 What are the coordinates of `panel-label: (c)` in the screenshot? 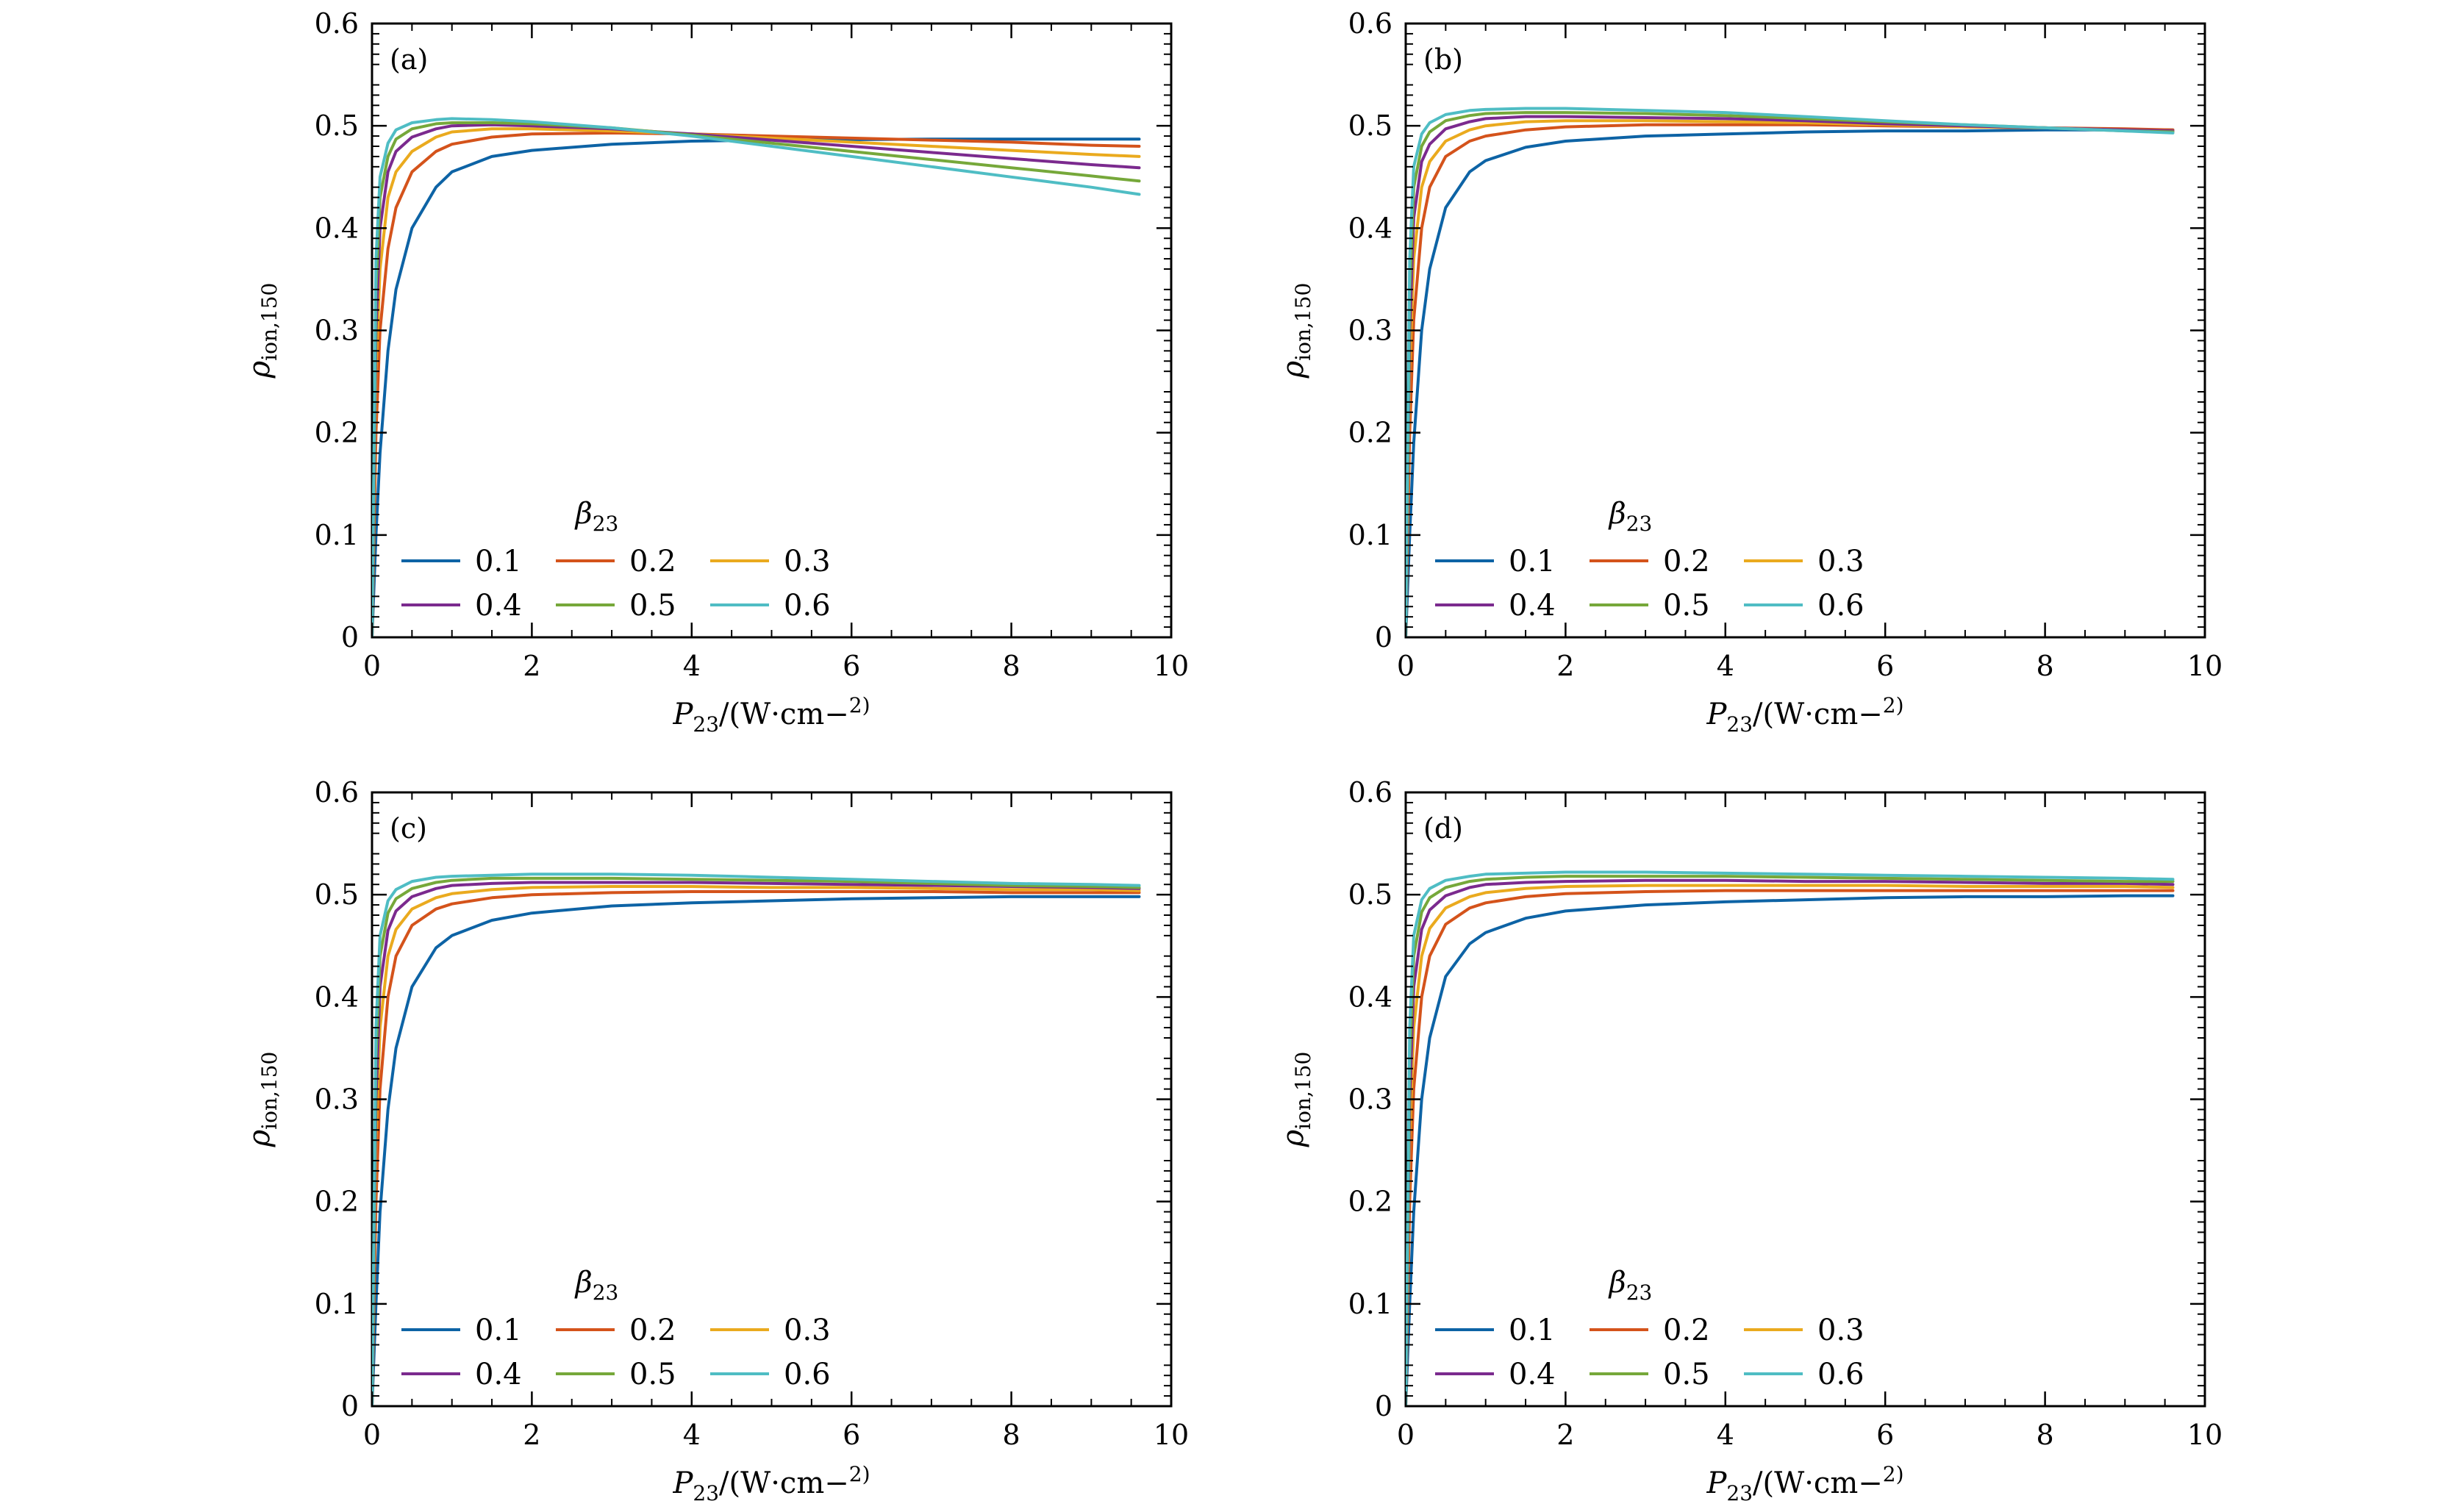 It's located at (408, 828).